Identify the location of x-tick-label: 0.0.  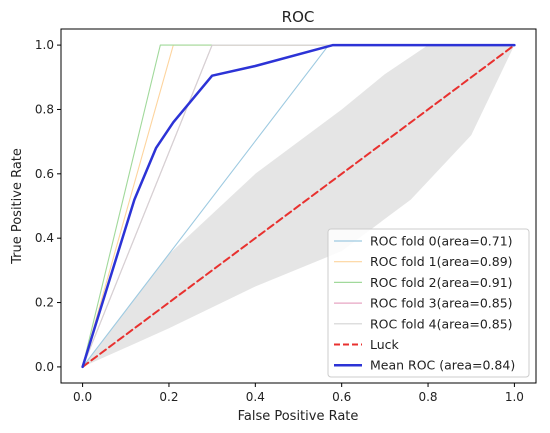
(82, 397).